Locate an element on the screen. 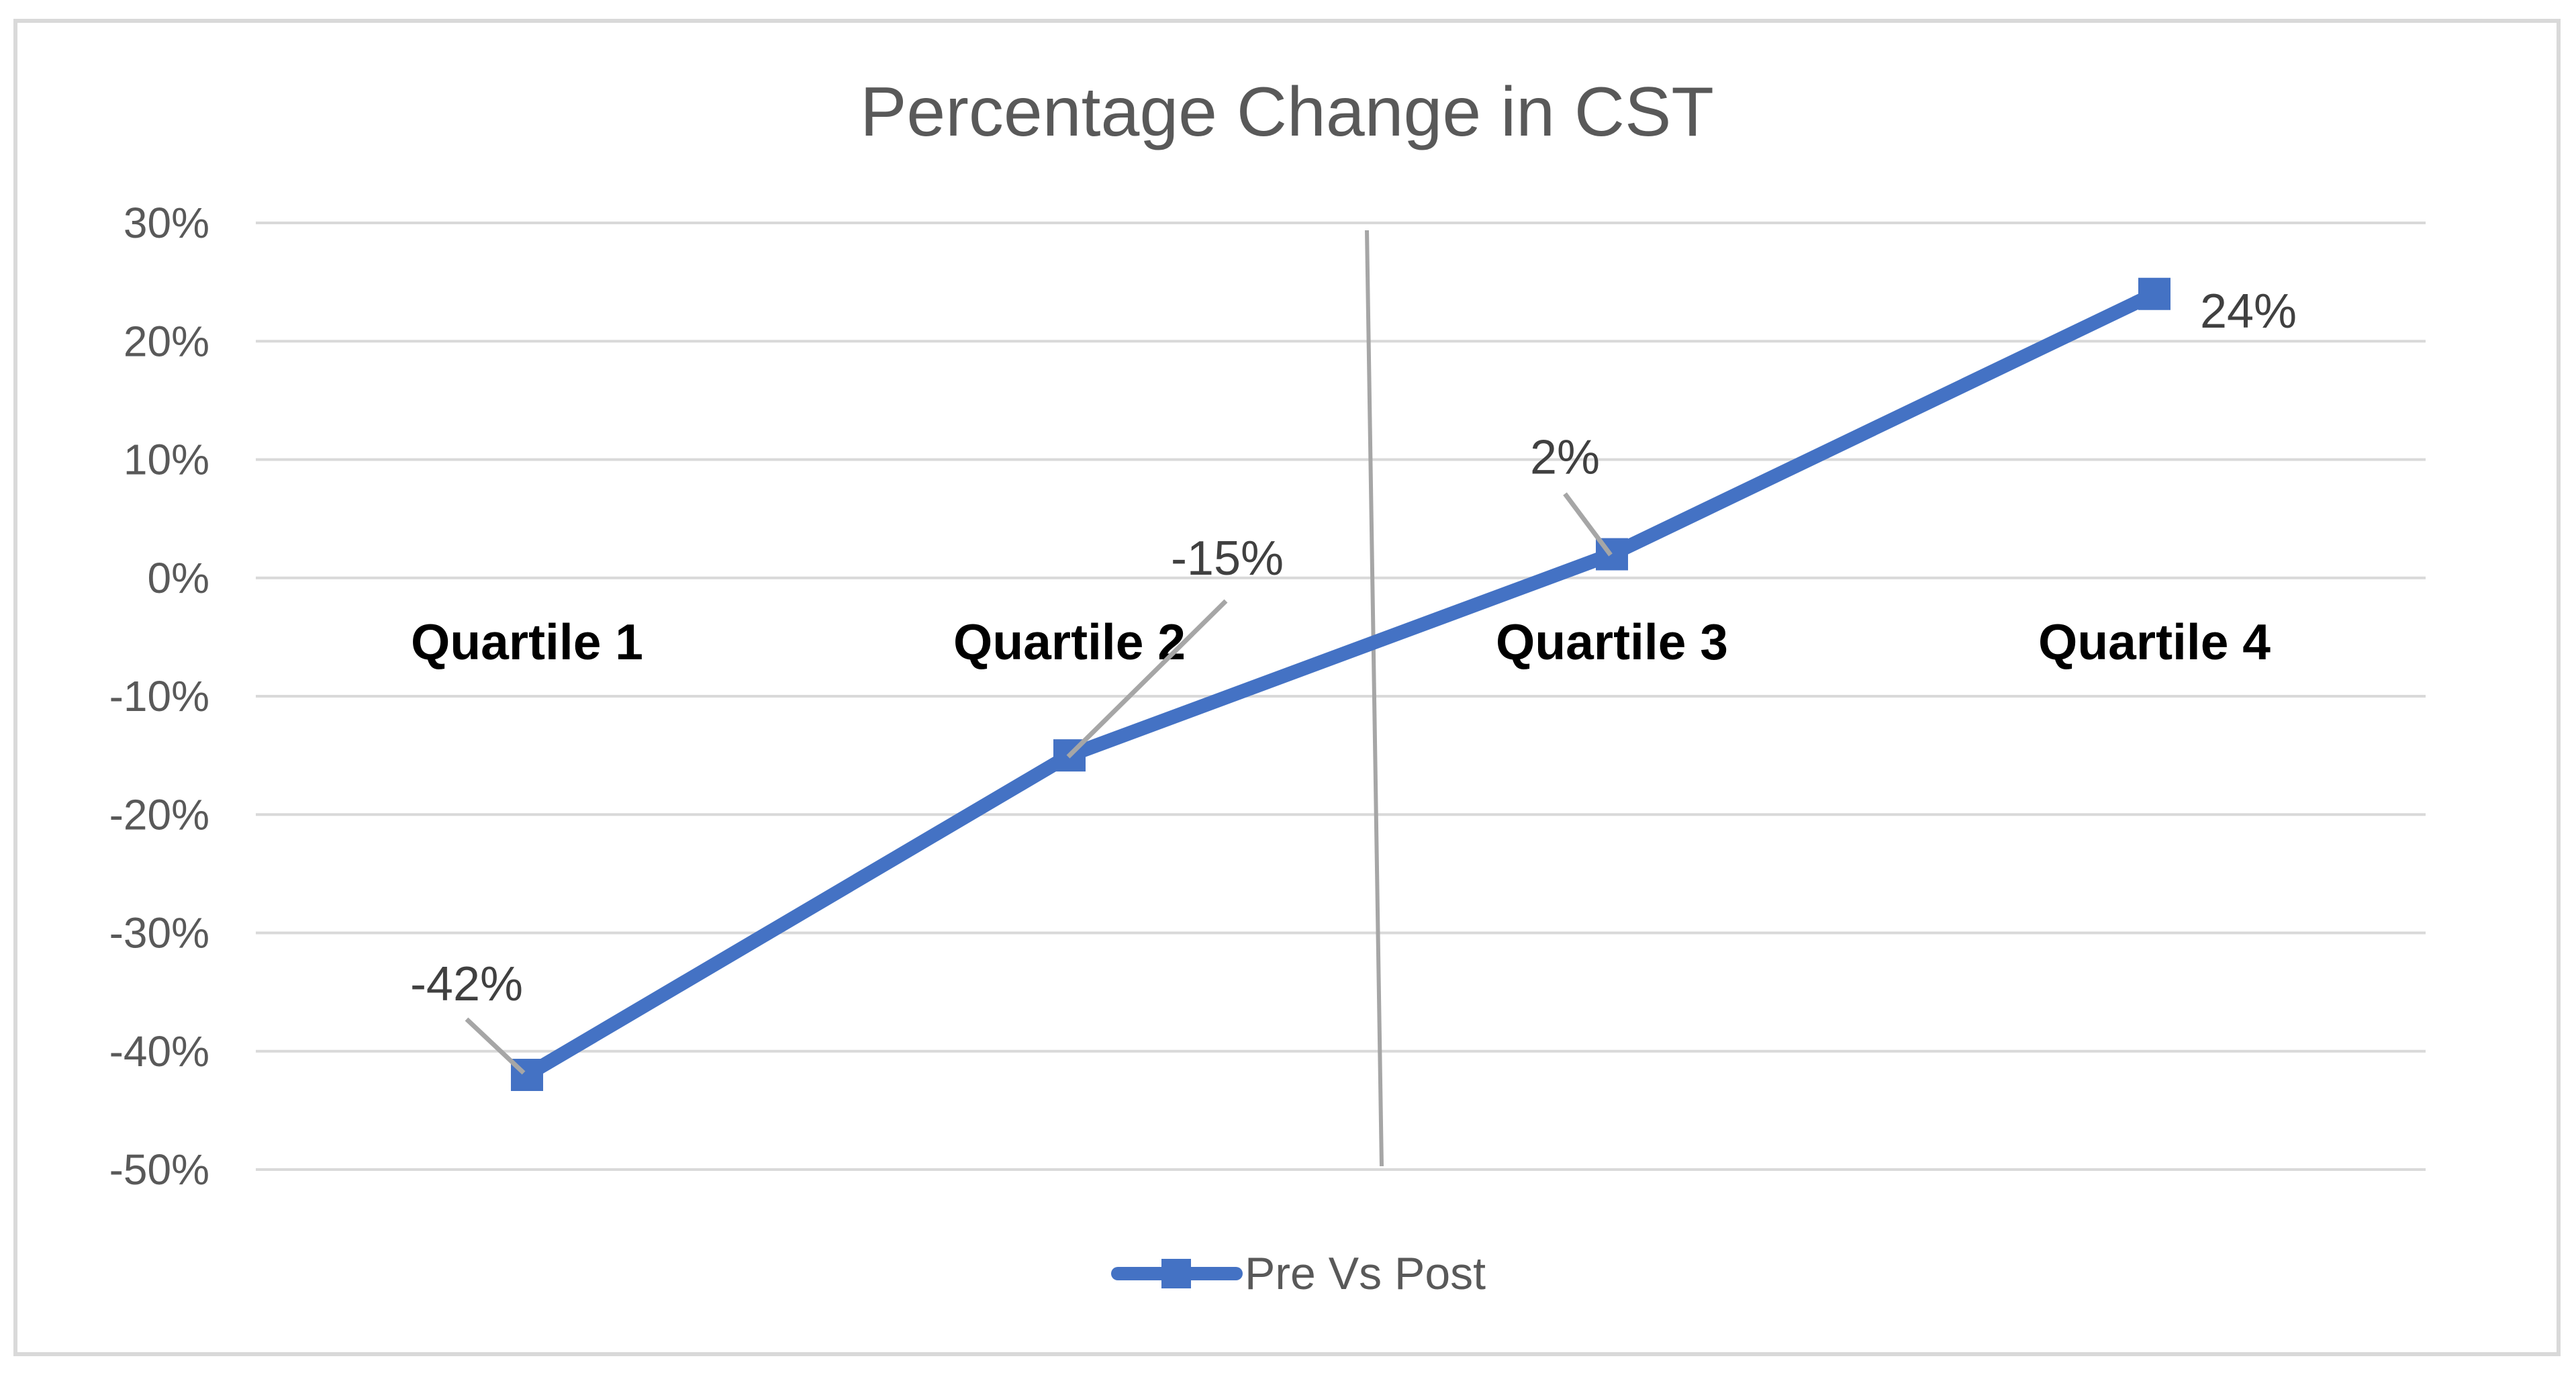  category-labels: Quartile 1 Quartile 2 Quartile 3 Quartile 4 is located at coordinates (1341, 642).